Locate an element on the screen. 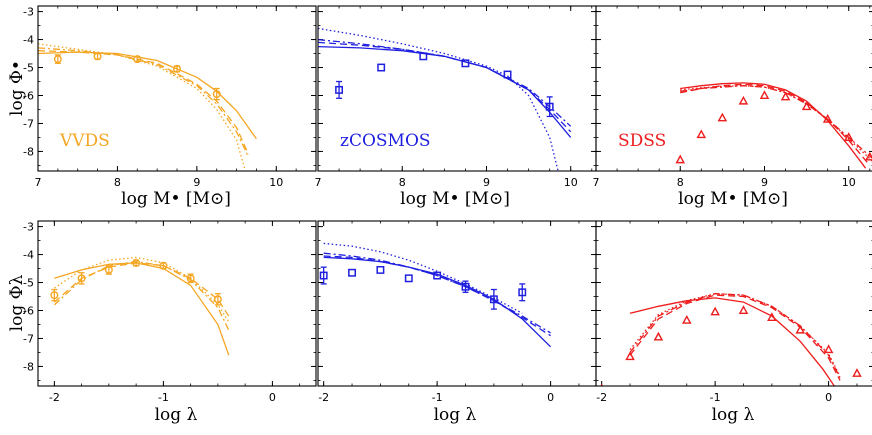  panel-1: 7 8 9 10 zCOSMOS is located at coordinates (456, 97).